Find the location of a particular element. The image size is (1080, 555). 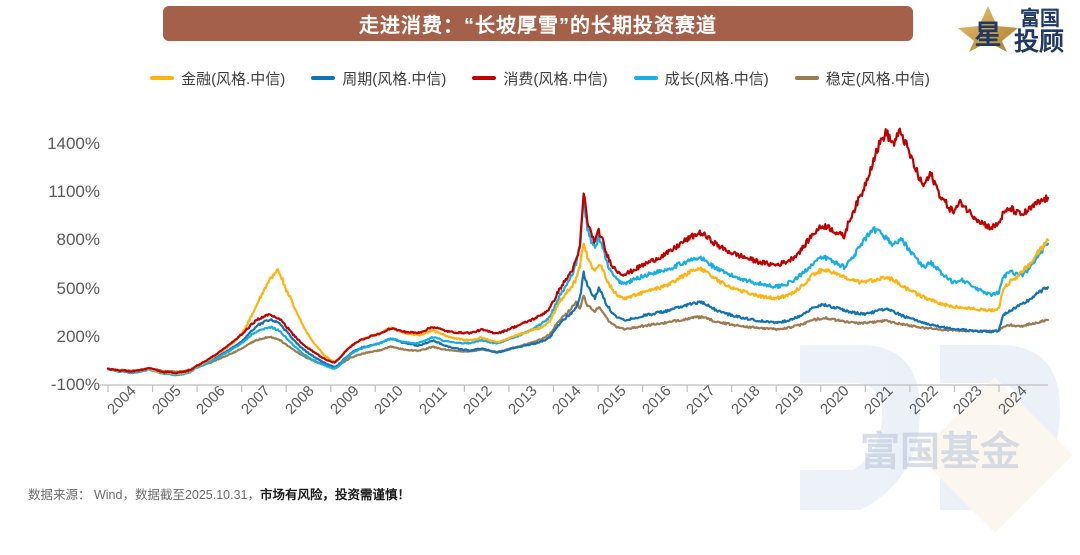

y-axis-tick-label: 800% is located at coordinates (78, 240).